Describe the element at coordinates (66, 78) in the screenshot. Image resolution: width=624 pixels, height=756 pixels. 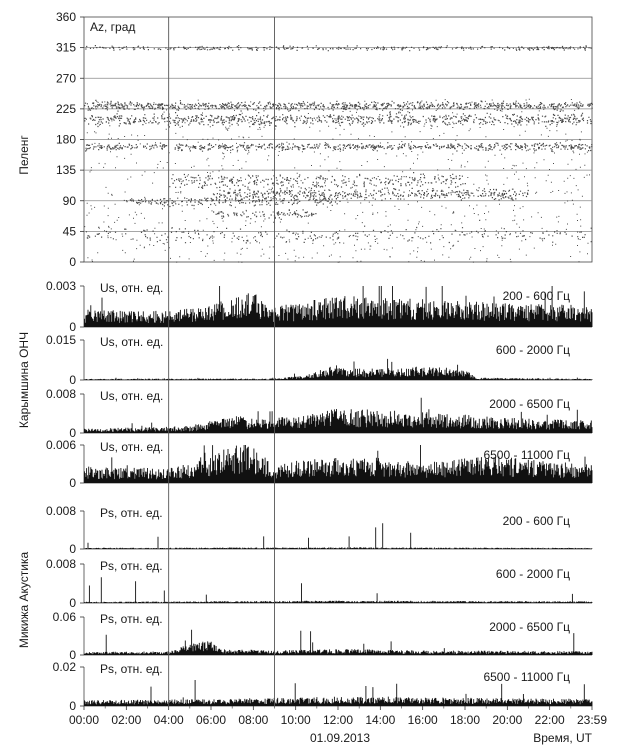
I see `bearing-tick-label: 270` at that location.